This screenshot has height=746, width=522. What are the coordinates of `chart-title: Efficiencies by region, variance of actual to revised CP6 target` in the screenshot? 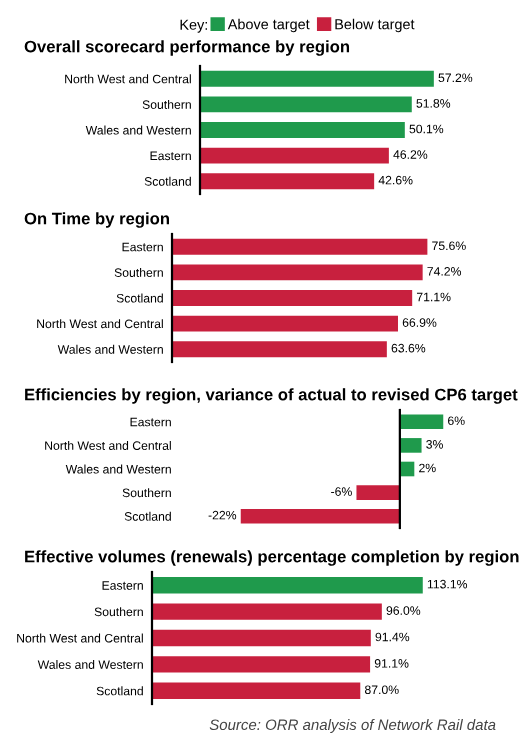 It's located at (271, 396).